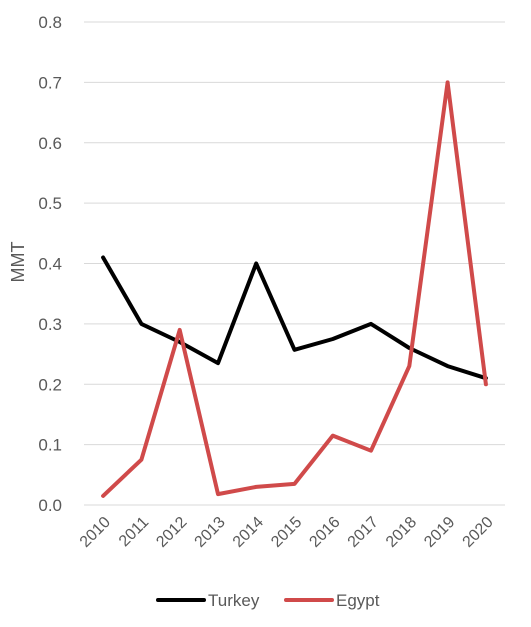 The height and width of the screenshot is (627, 531). What do you see at coordinates (324, 532) in the screenshot?
I see `x-tick-label: 2016` at bounding box center [324, 532].